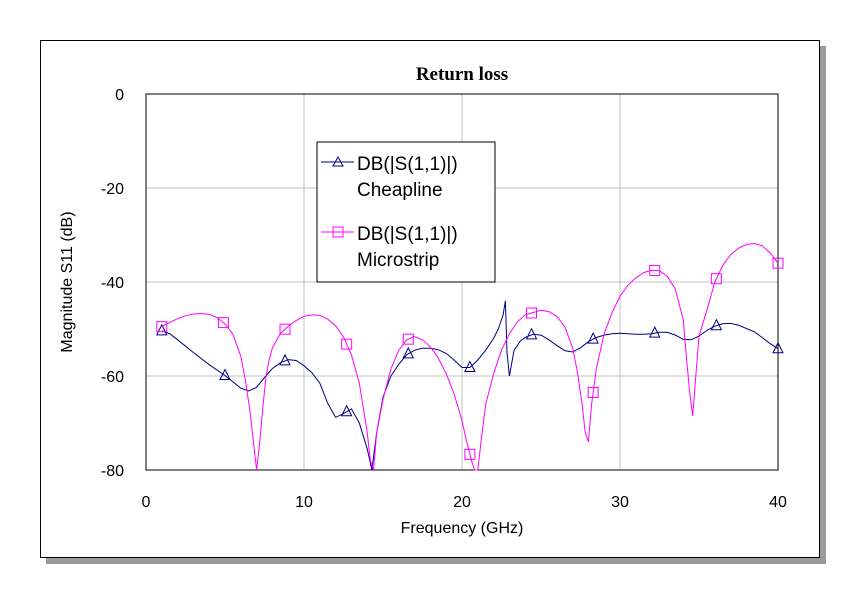 This screenshot has height=605, width=864. I want to click on chart-title: Return loss, so click(462, 74).